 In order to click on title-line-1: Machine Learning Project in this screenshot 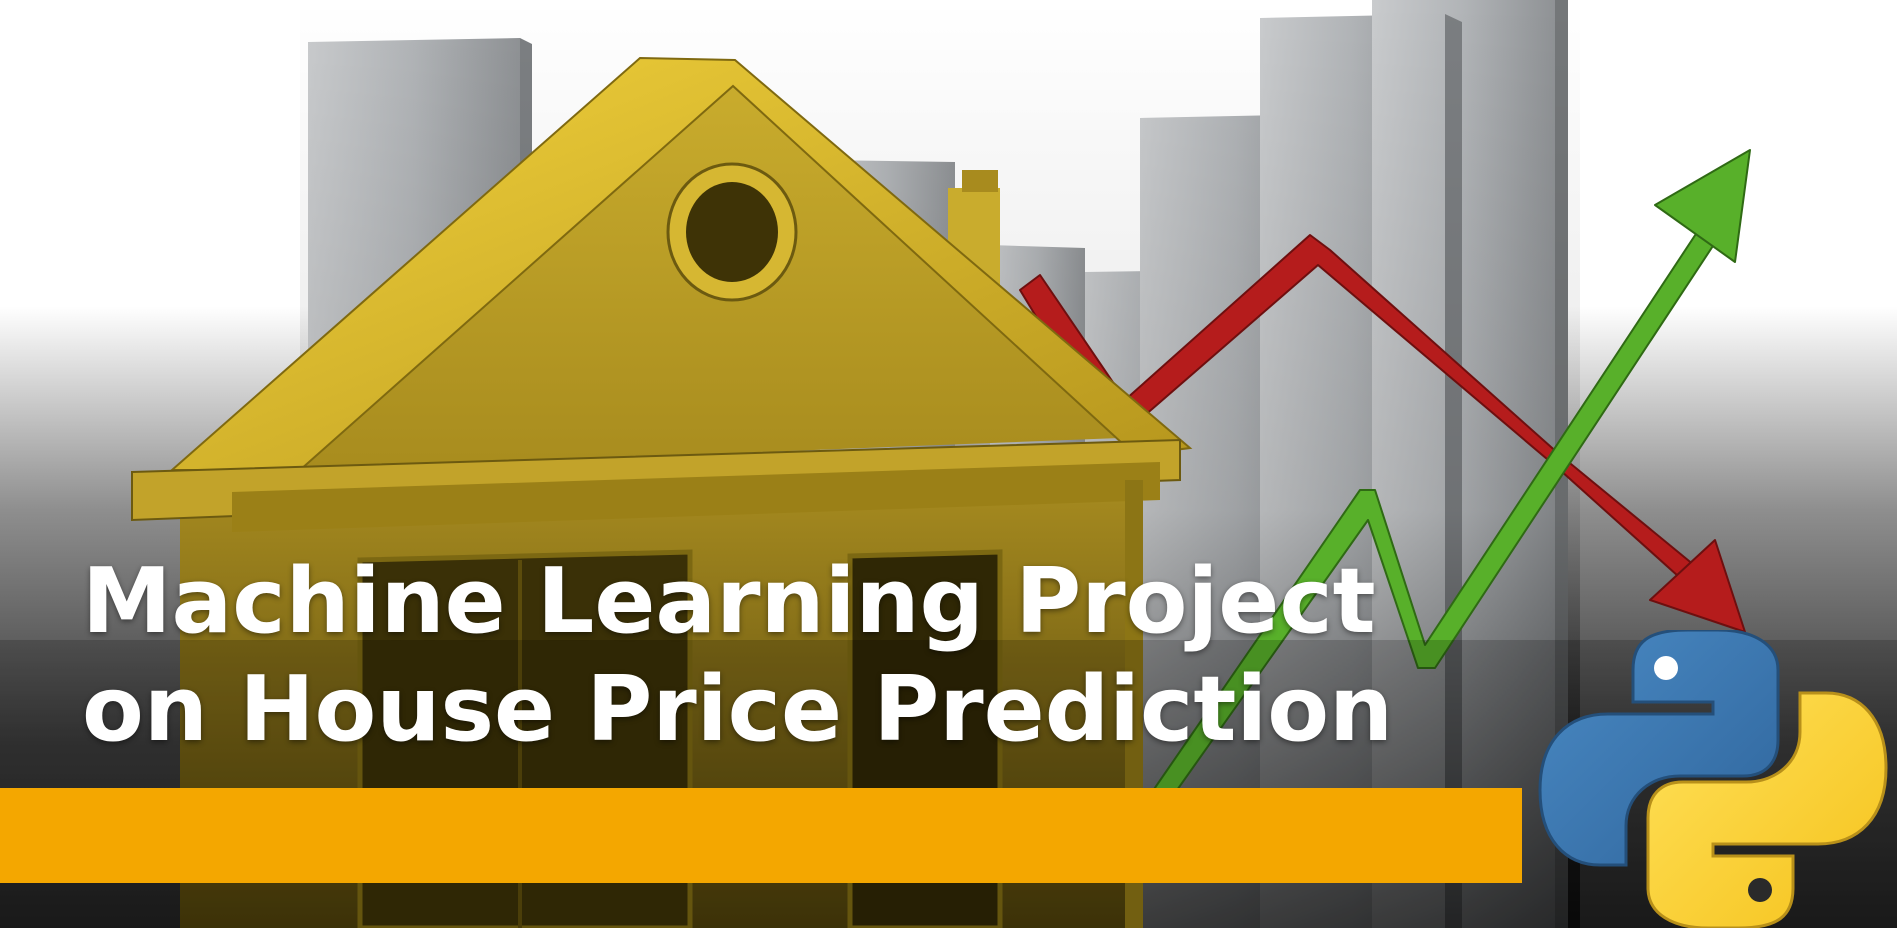, I will do `click(729, 601)`.